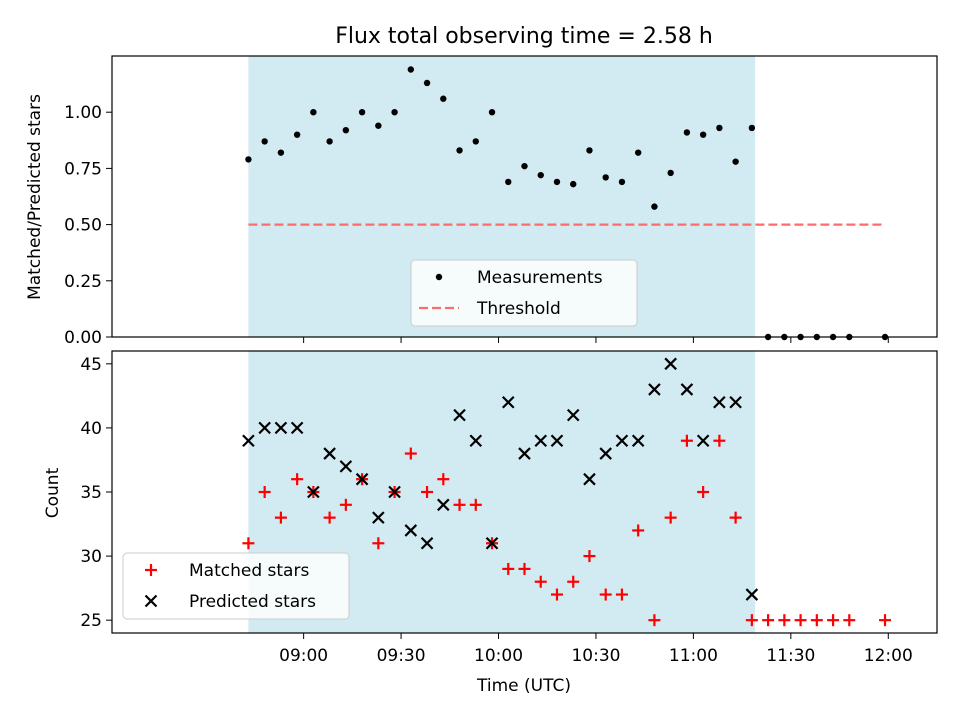  I want to click on legend: Measurements Threshold, so click(524, 293).